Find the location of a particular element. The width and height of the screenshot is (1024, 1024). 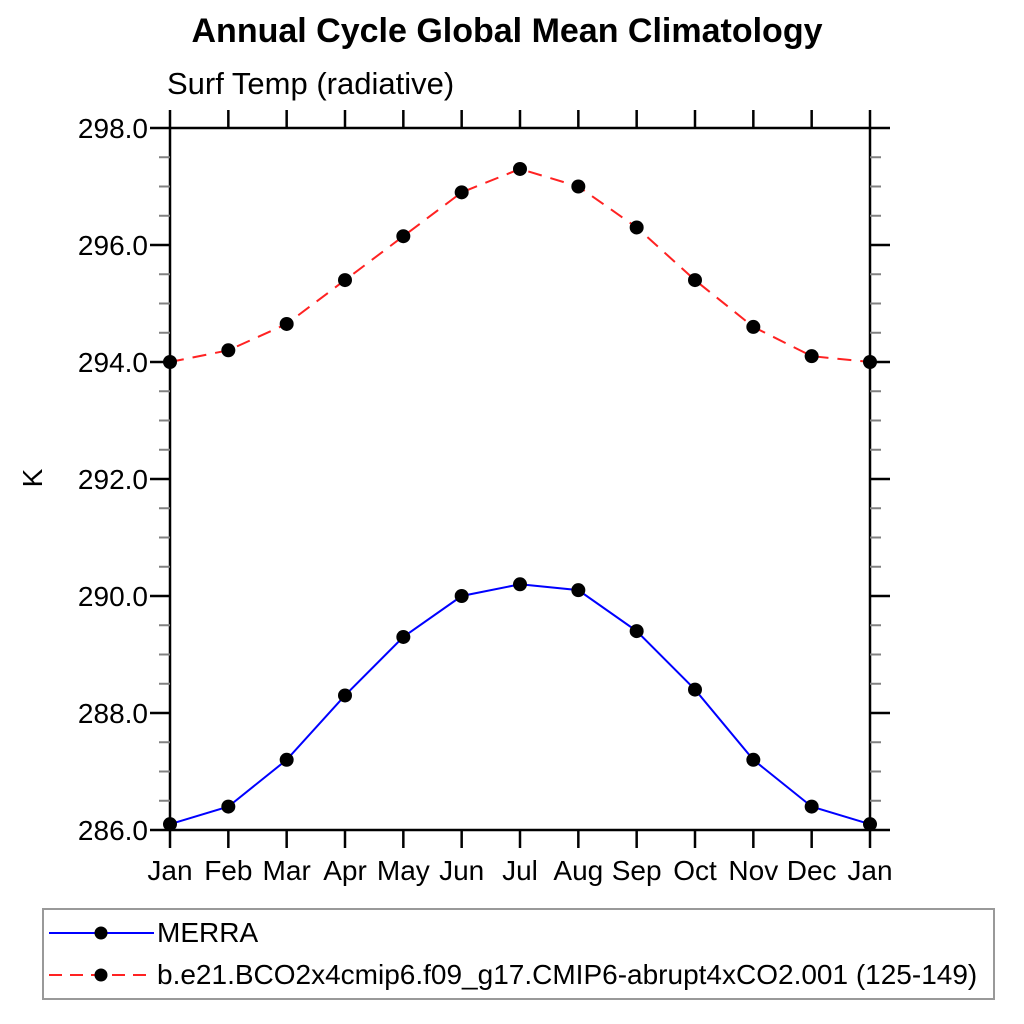

y-tick-label: 292.0 is located at coordinates (113, 479).